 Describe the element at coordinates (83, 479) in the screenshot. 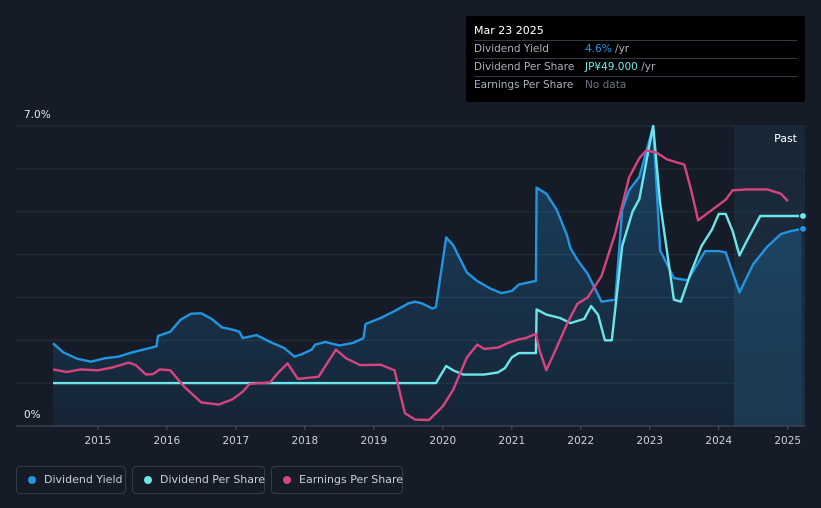

I see `legend-label: Dividend Yield` at that location.